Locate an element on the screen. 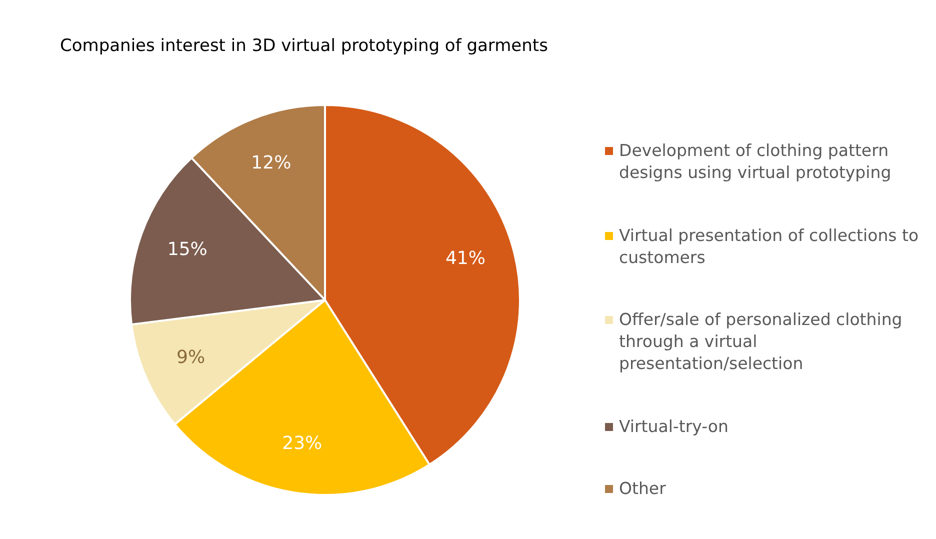 This screenshot has height=539, width=936. data-label: 41% is located at coordinates (465, 258).